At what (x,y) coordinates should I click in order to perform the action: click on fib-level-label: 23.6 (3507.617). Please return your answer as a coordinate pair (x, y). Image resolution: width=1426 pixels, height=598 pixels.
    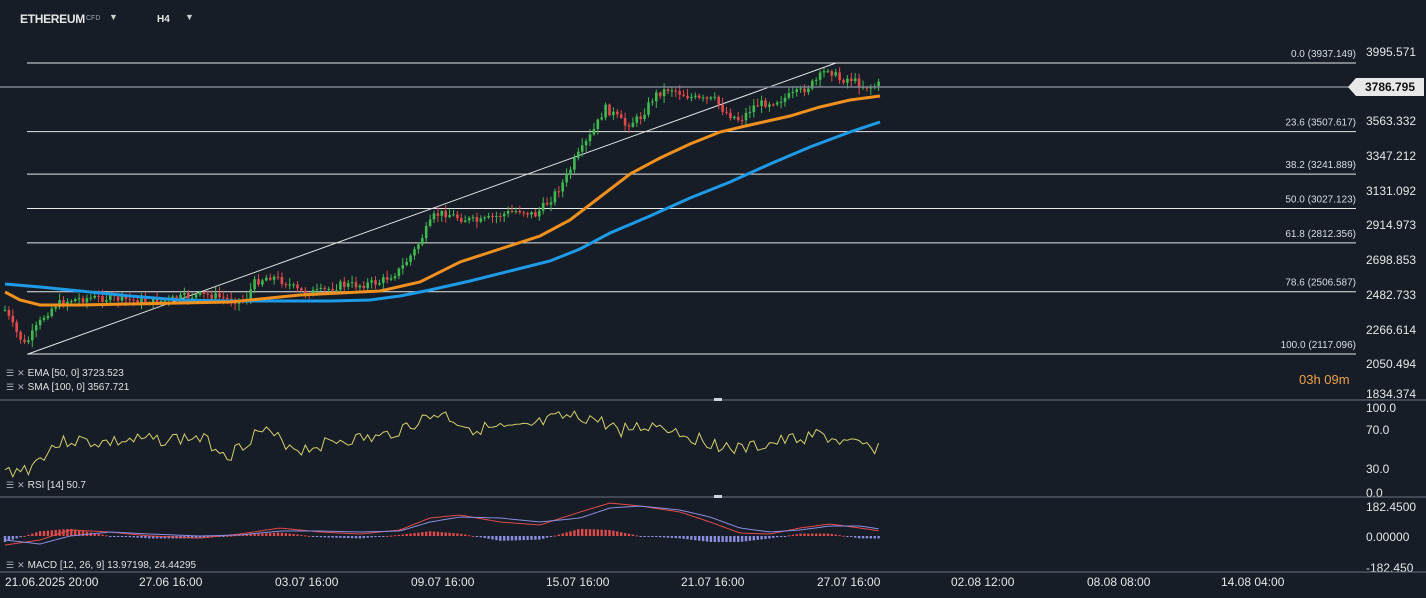
    Looking at the image, I should click on (1320, 123).